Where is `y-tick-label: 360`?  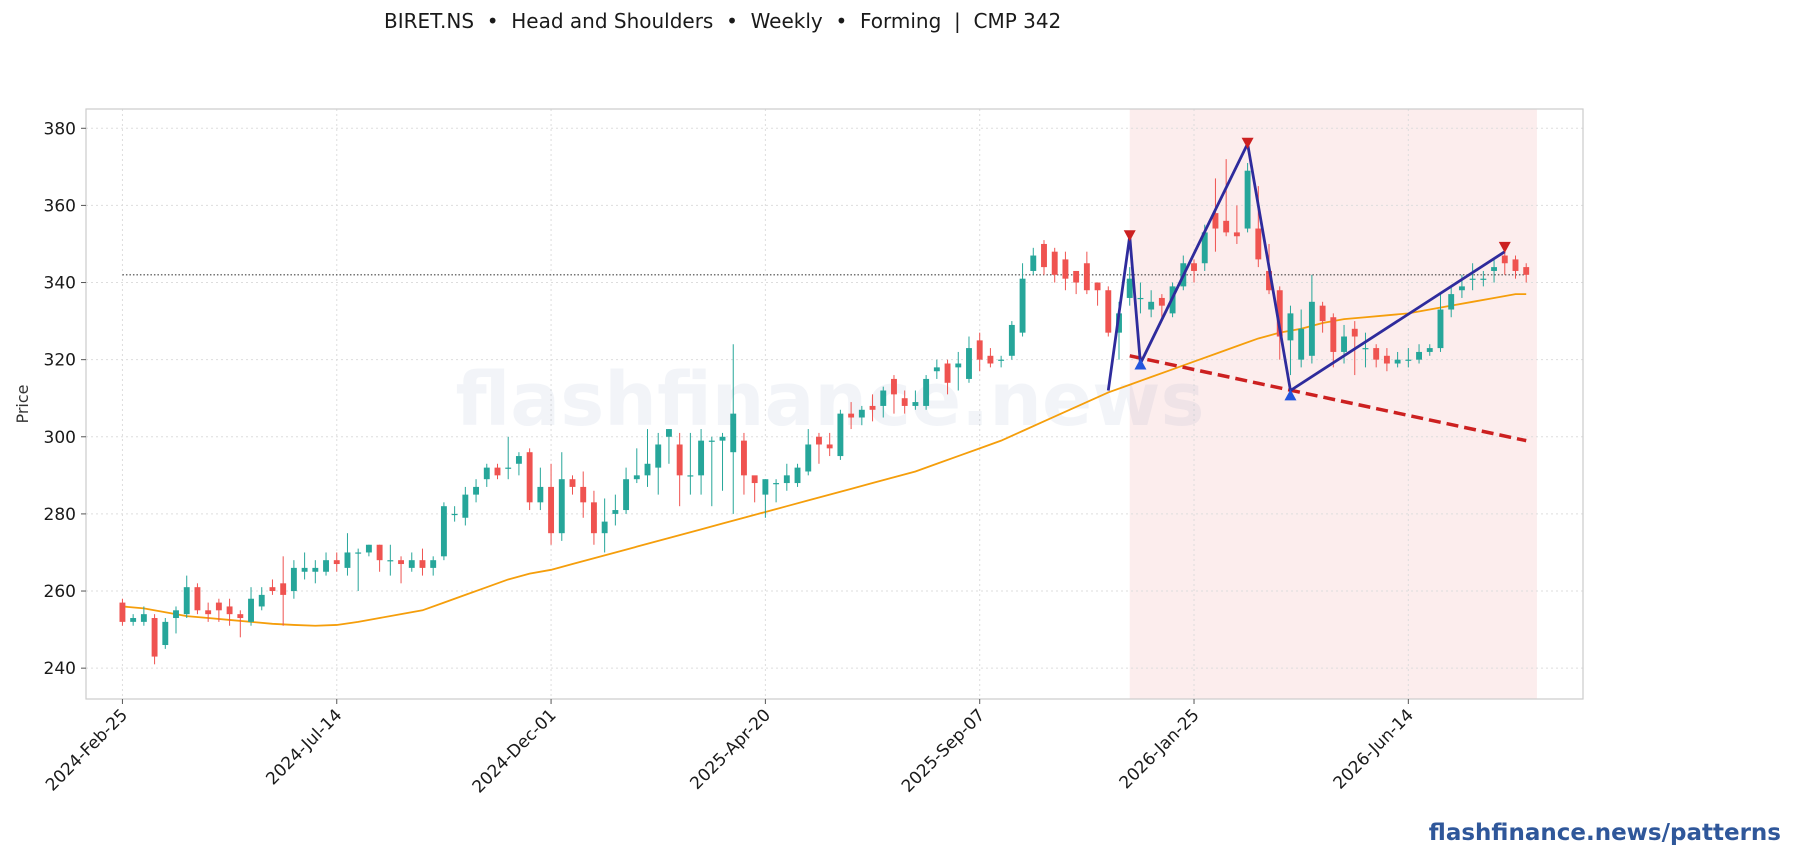 y-tick-label: 360 is located at coordinates (60, 206).